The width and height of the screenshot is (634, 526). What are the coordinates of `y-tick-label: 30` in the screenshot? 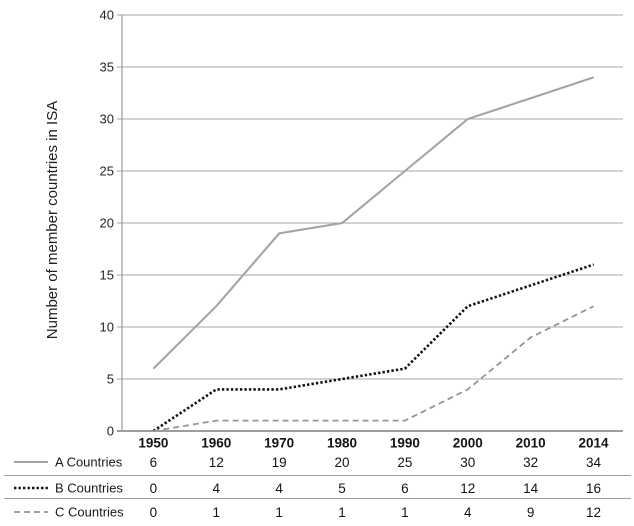 It's located at (107, 119).